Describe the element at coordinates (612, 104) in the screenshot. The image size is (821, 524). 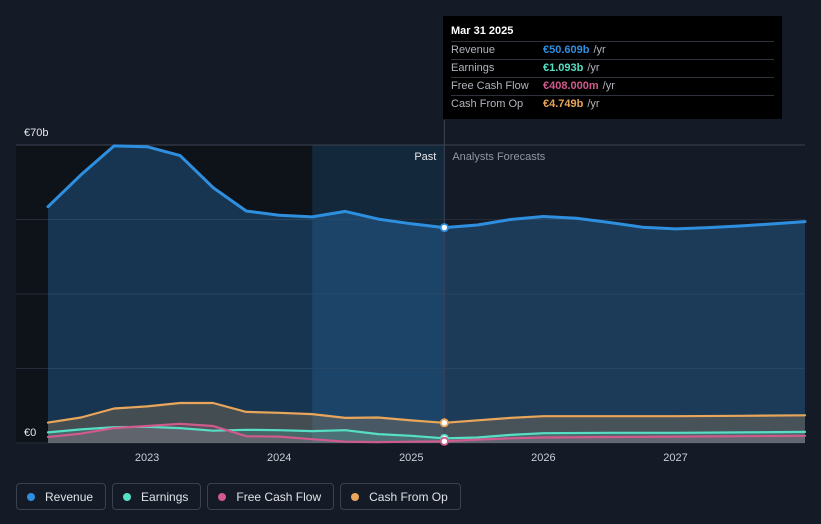
I see `tooltip-row: Cash From Op €4.749b/yr` at that location.